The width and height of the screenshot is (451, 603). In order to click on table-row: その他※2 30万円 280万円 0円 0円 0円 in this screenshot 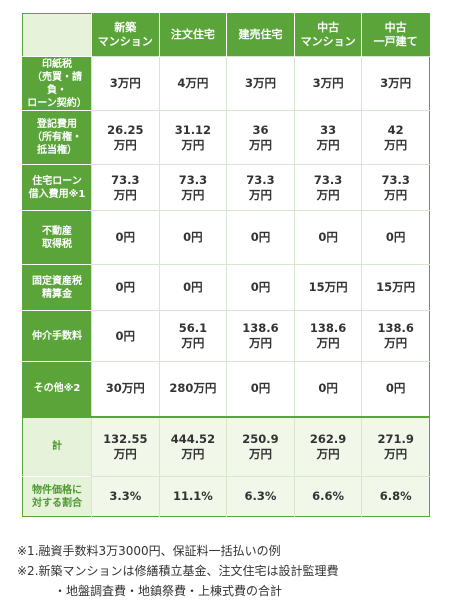, I will do `click(226, 389)`.